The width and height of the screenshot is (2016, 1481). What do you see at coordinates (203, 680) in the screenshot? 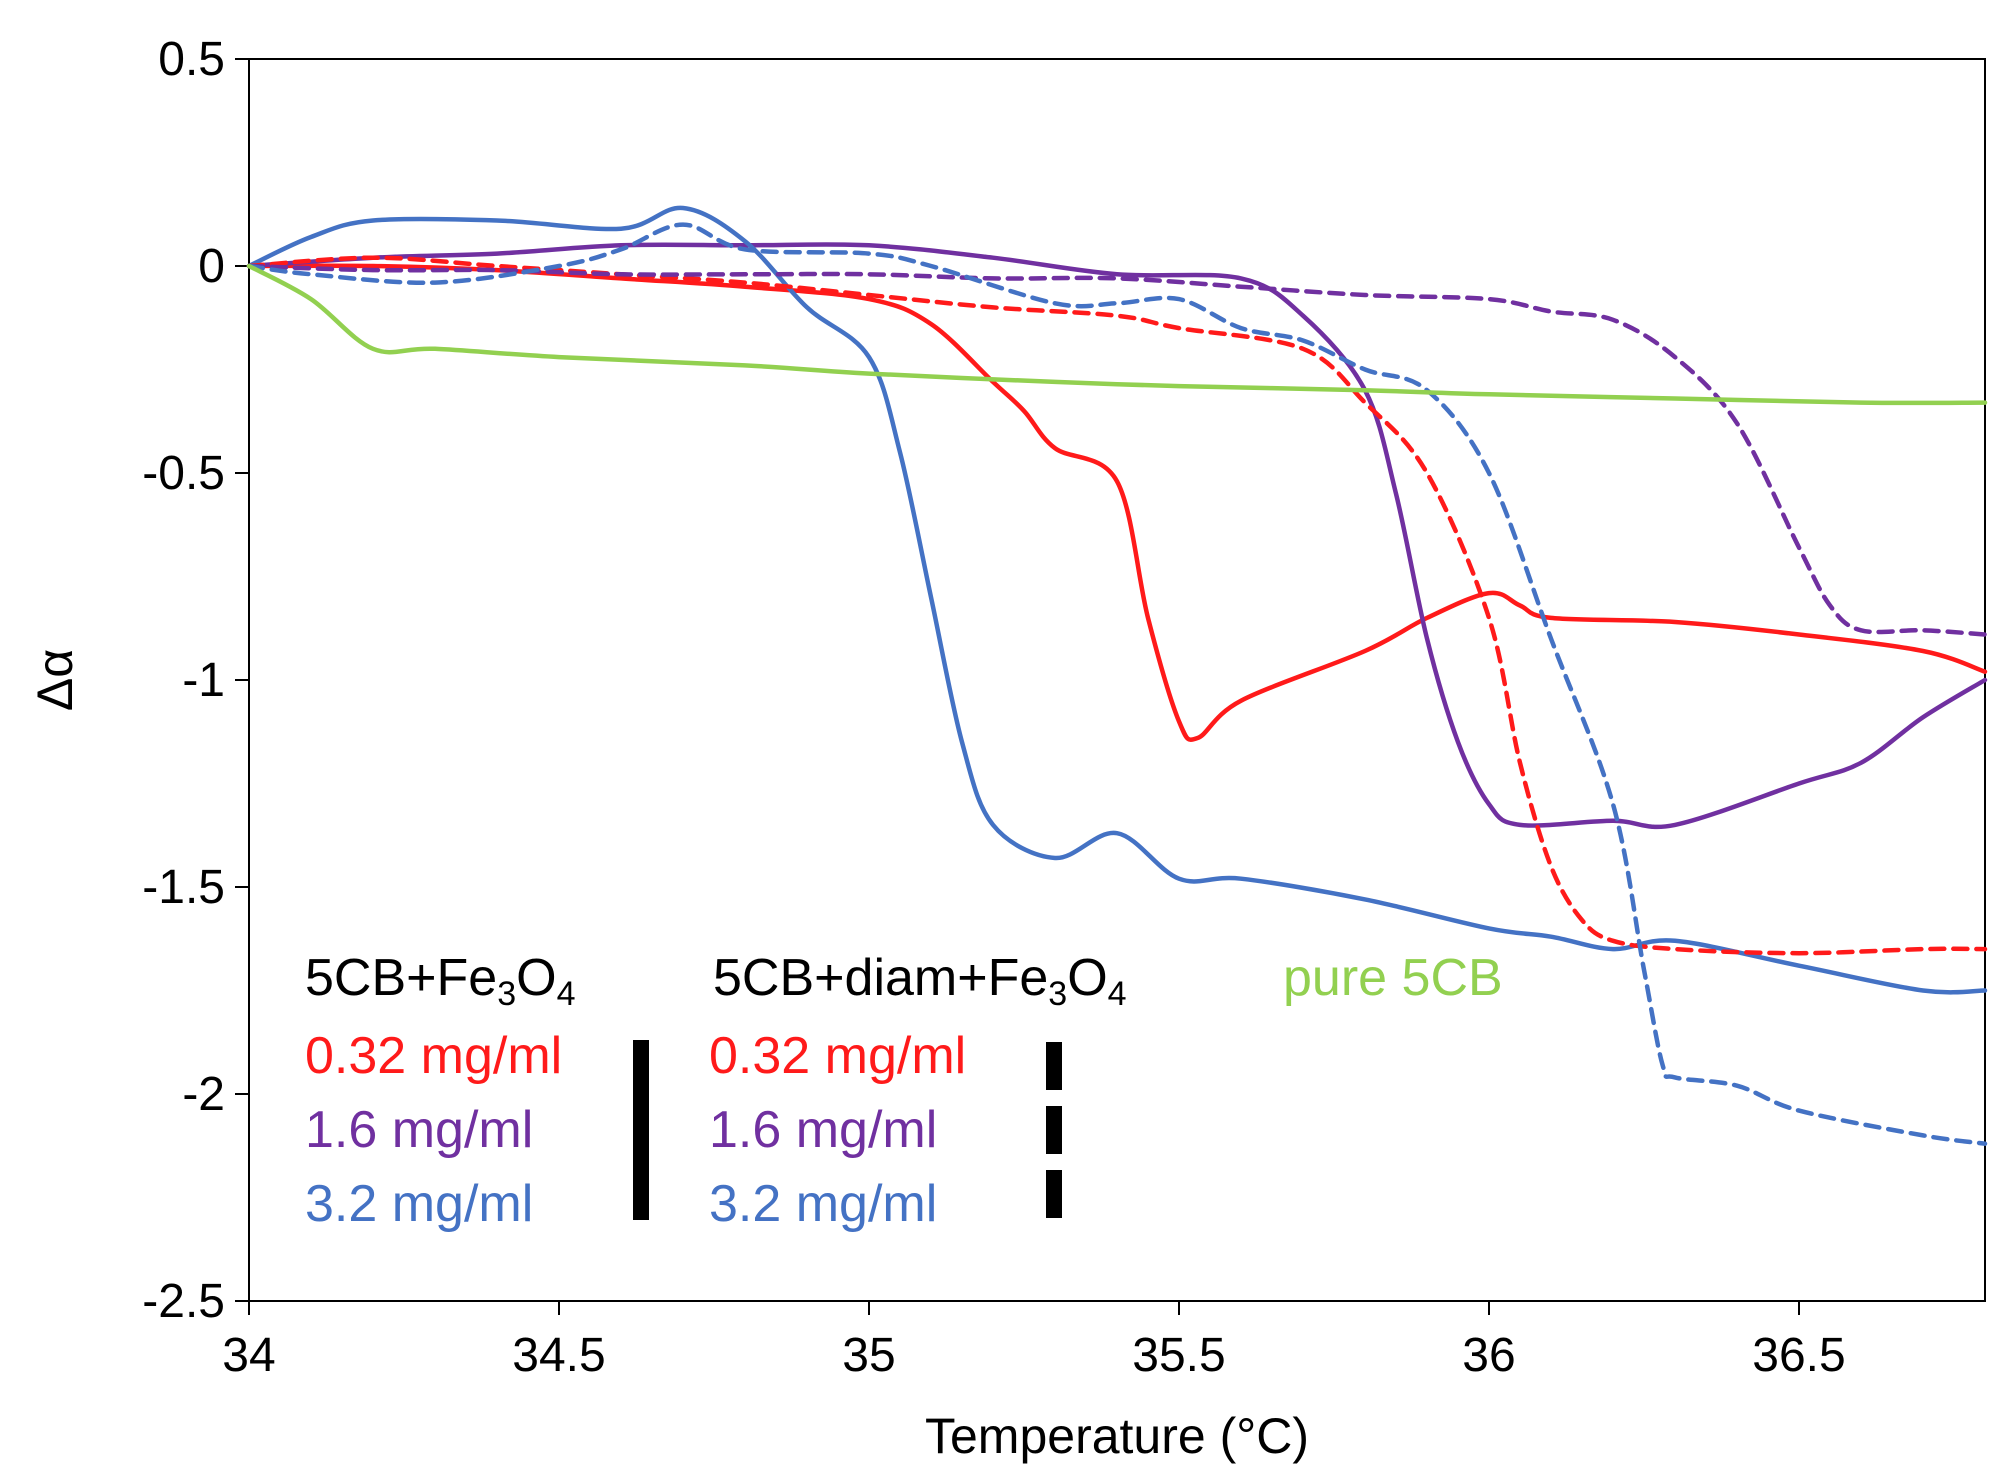
I see `y-tick-label: -1` at bounding box center [203, 680].